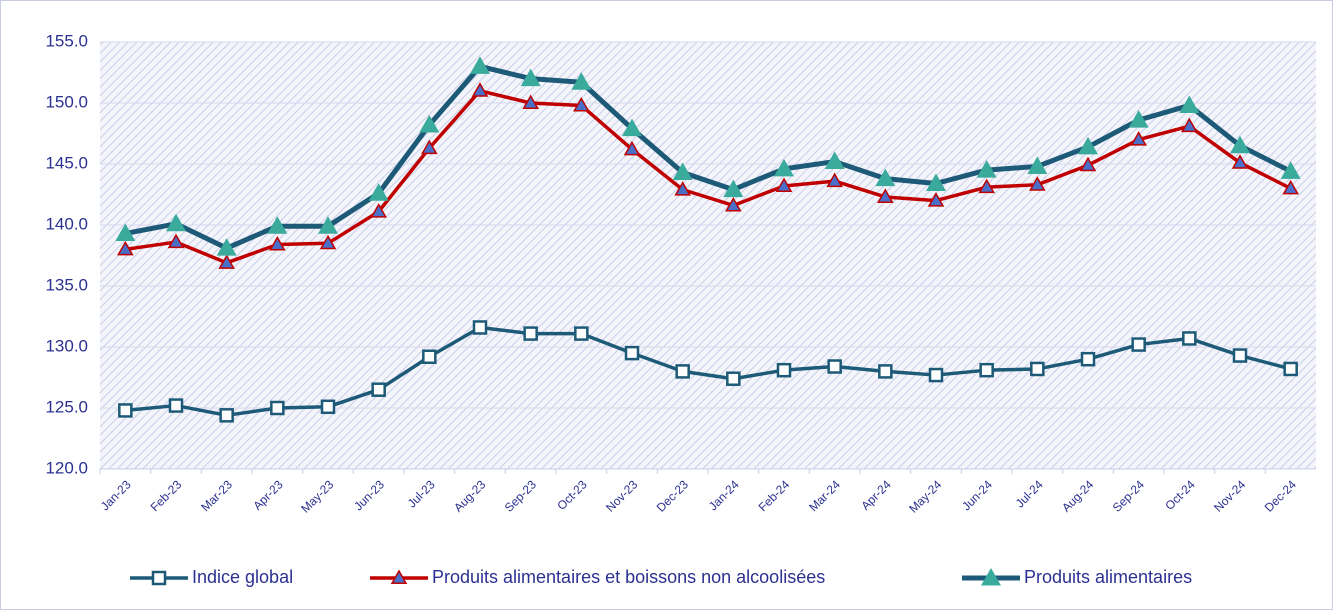  What do you see at coordinates (66, 345) in the screenshot?
I see `y-tick-label: 130.0` at bounding box center [66, 345].